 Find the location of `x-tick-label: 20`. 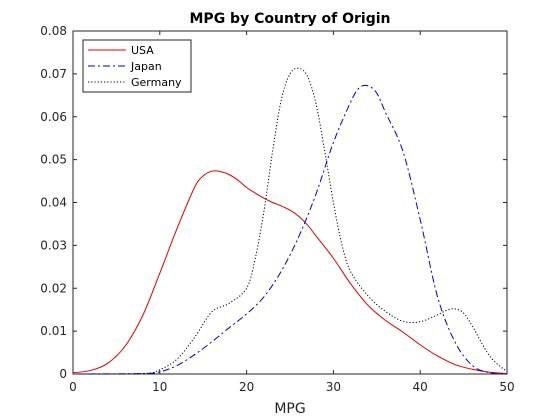

x-tick-label: 20 is located at coordinates (246, 387).